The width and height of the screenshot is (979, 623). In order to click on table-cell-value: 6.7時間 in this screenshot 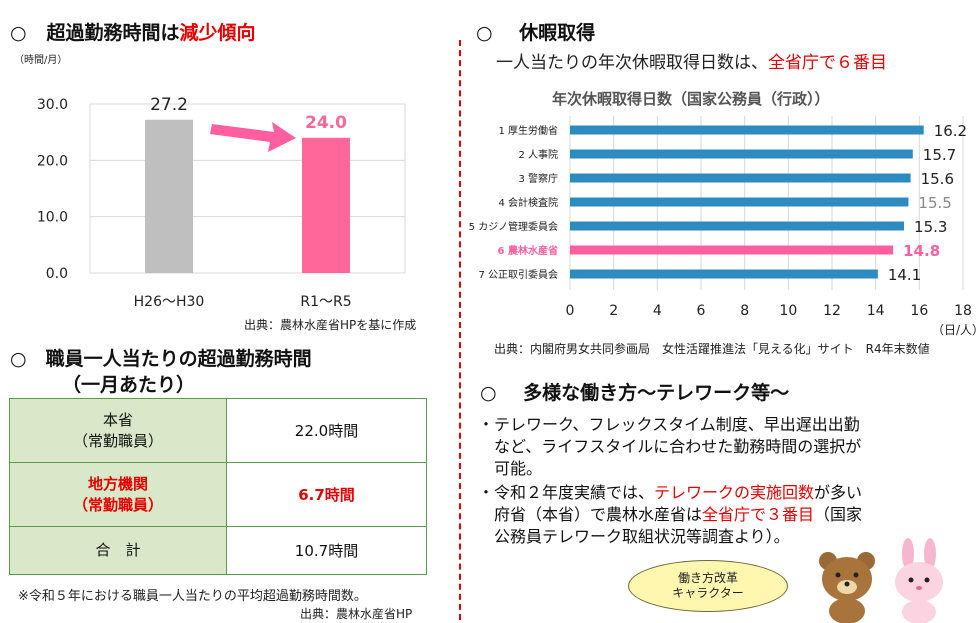, I will do `click(326, 494)`.